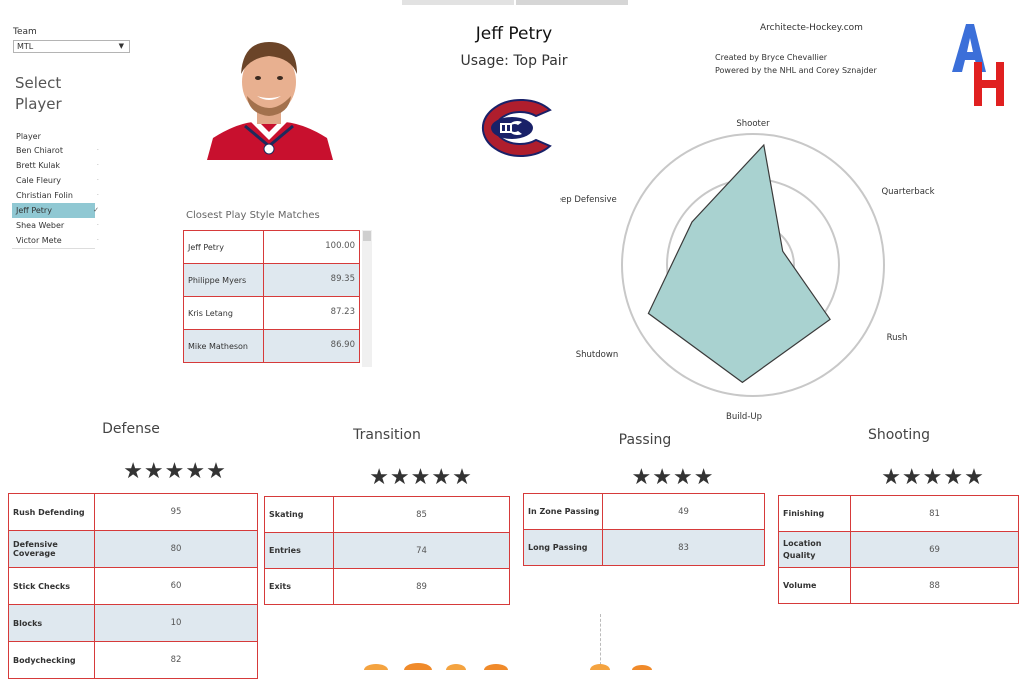  I want to click on metric-label: Blocks, so click(52, 623).